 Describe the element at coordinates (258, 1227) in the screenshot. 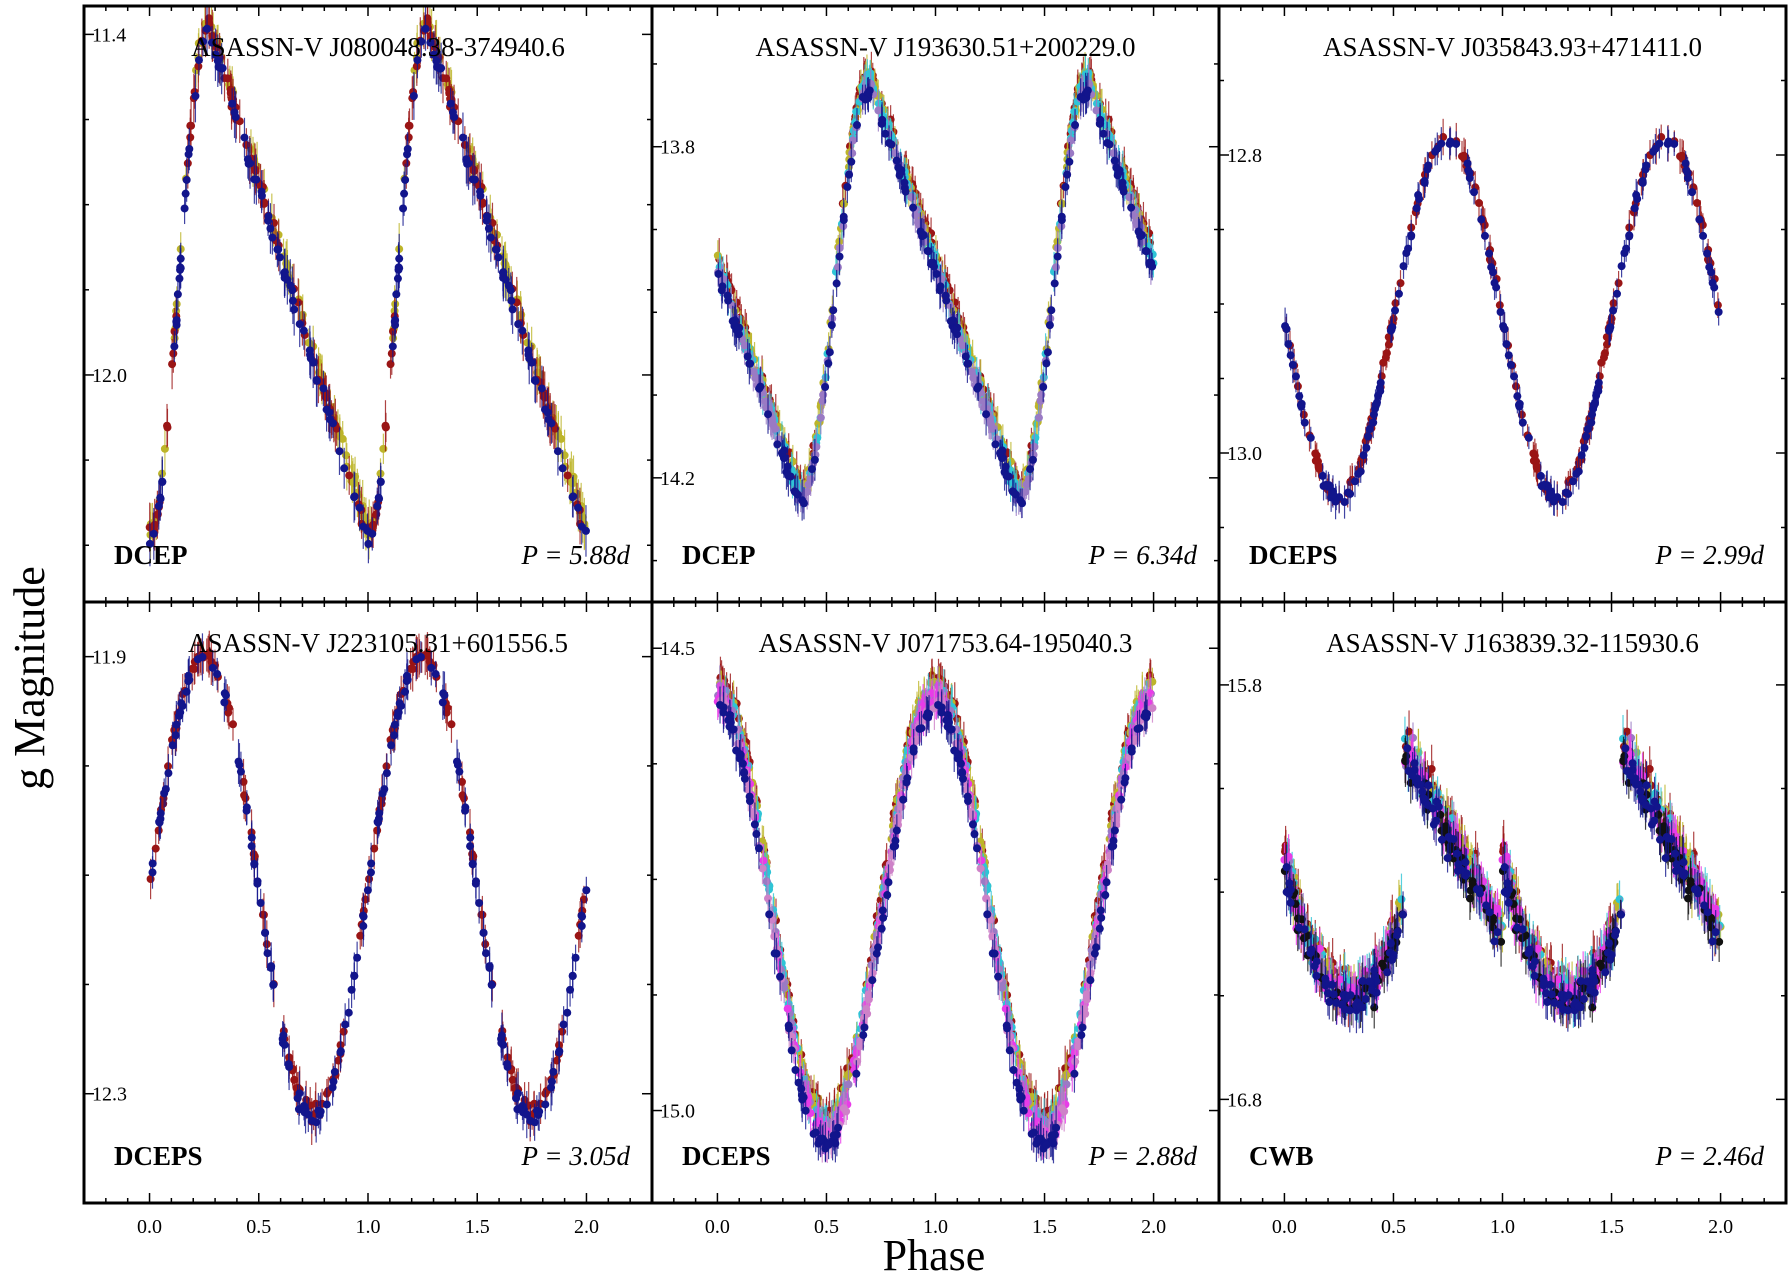

I see `x-tick-label: 0.5` at that location.